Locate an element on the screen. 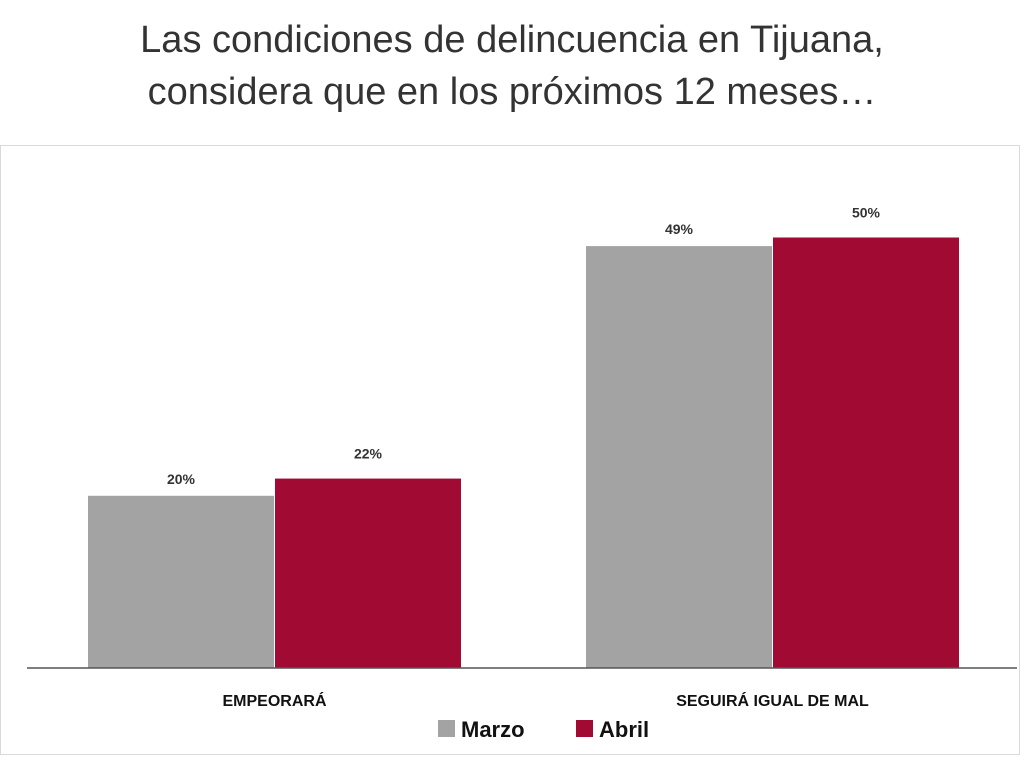  category-label-0: EMPEORARÁ is located at coordinates (274, 700).